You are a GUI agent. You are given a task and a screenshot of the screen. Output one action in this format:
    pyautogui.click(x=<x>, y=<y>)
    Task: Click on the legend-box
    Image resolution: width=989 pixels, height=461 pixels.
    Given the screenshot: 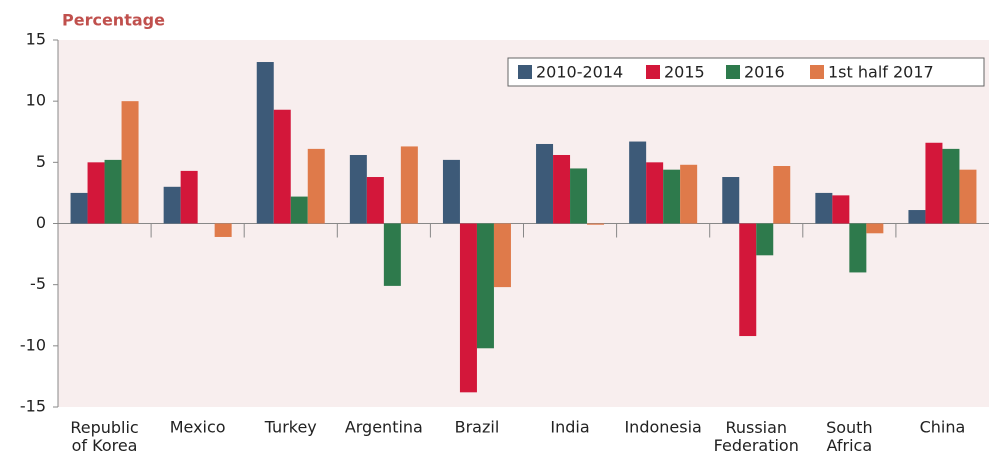 What is the action you would take?
    pyautogui.click(x=746, y=72)
    